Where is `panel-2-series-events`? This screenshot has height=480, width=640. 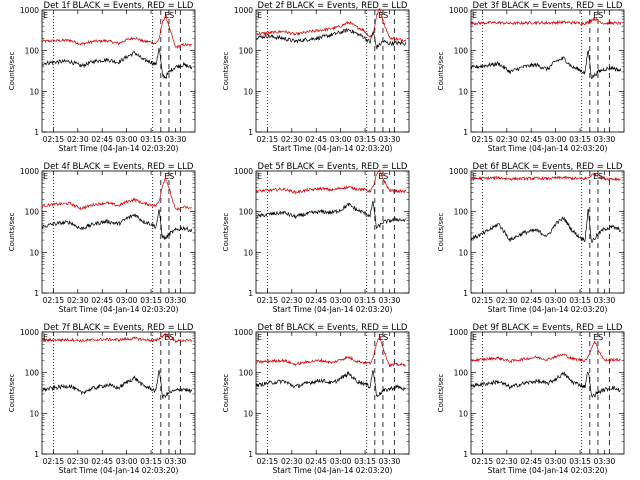 panel-2-series-events is located at coordinates (331, 39).